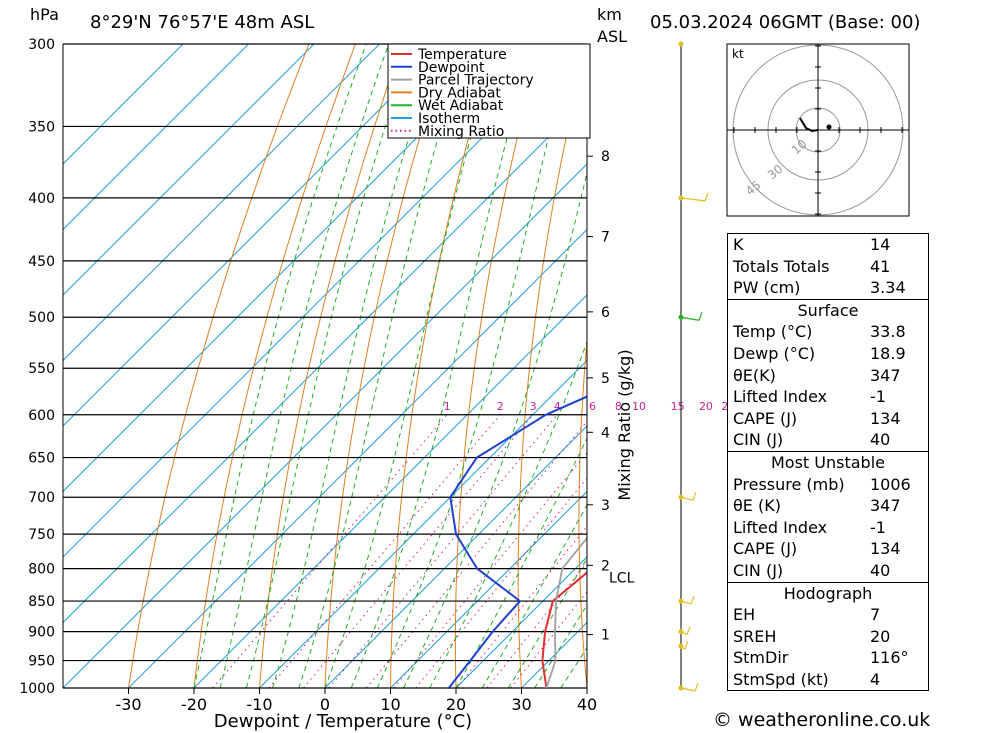 The image size is (1000, 733). Describe the element at coordinates (828, 506) in the screenshot. I see `index-row: θE (K) 347` at that location.